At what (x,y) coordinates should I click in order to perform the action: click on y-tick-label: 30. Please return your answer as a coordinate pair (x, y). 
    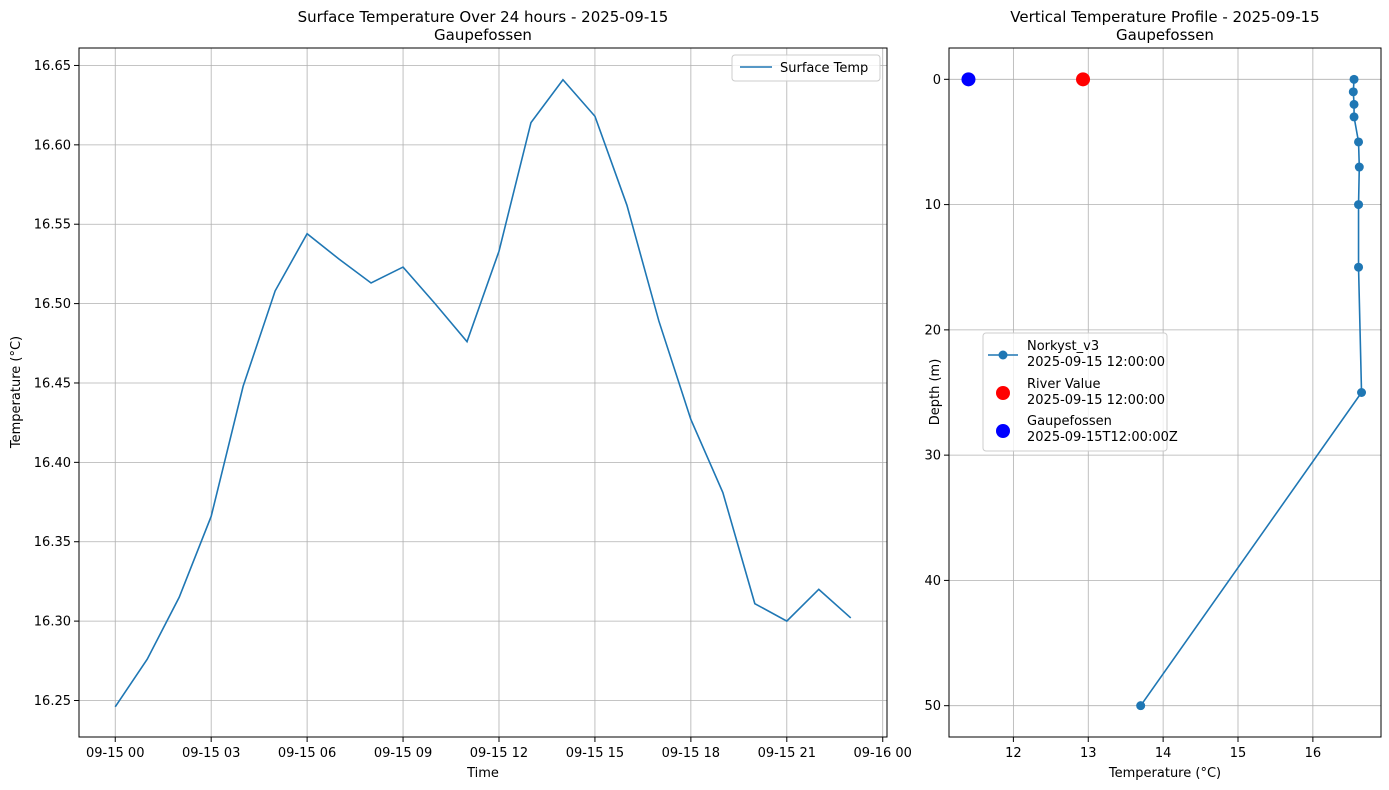
    Looking at the image, I should click on (932, 456).